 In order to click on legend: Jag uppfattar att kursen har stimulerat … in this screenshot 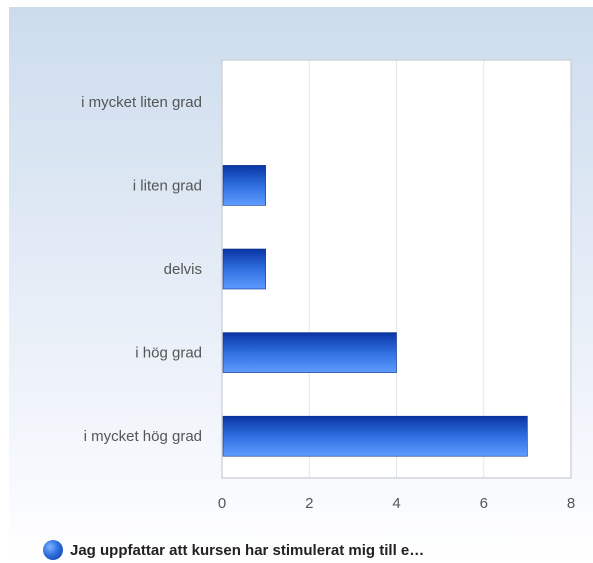, I will do `click(233, 550)`.